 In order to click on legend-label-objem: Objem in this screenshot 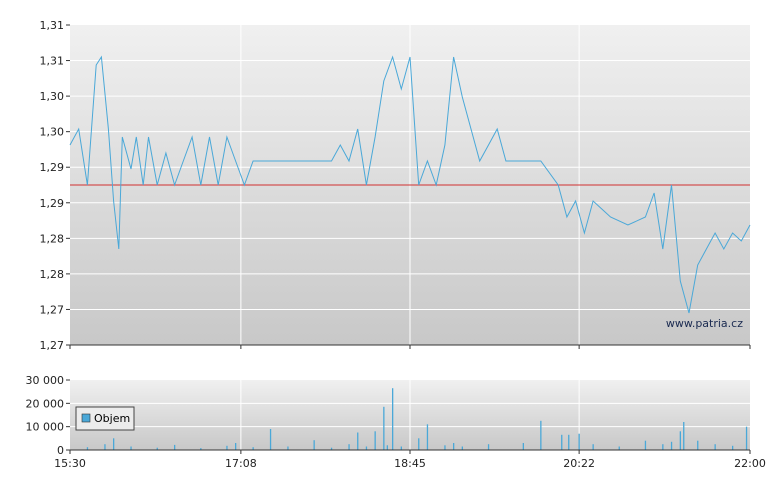, I will do `click(112, 418)`.